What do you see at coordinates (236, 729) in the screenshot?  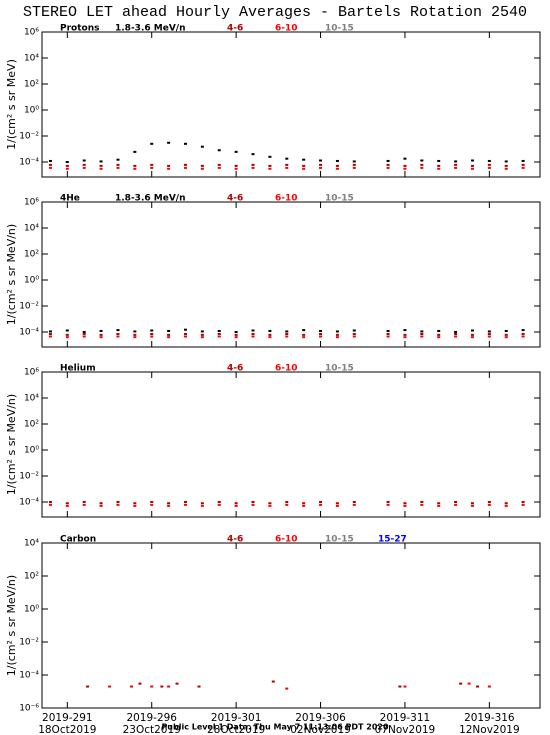 I see `x-tick-date: 28Oct2019` at bounding box center [236, 729].